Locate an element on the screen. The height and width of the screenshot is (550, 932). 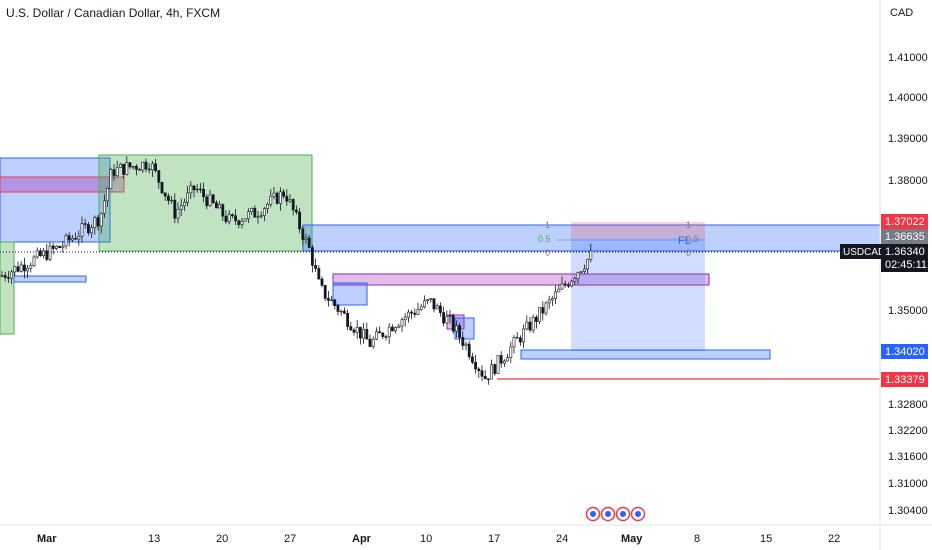
zone-blue-apr is located at coordinates (350, 294).